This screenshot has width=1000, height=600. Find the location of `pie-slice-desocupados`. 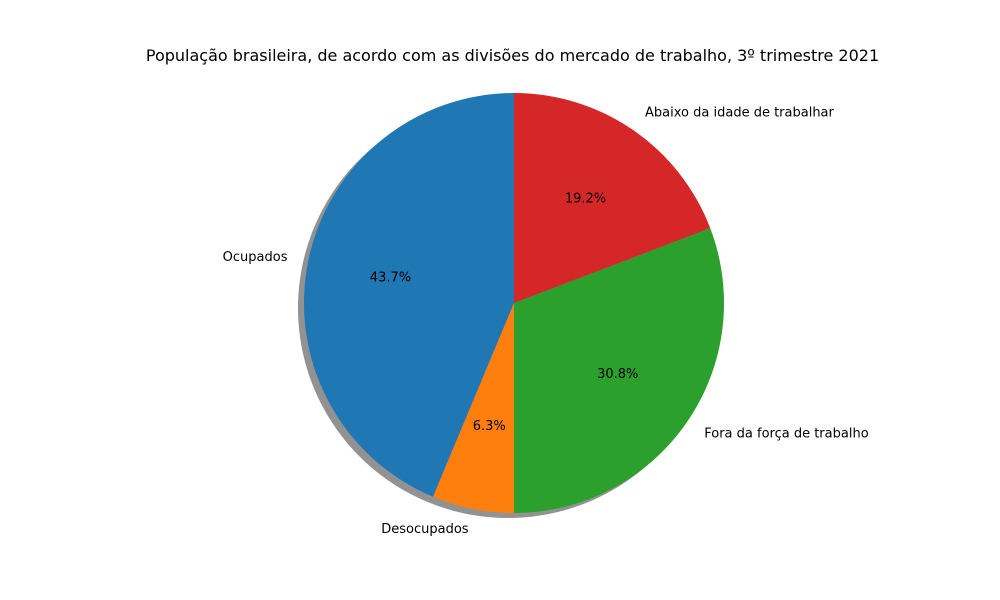

pie-slice-desocupados is located at coordinates (473, 408).